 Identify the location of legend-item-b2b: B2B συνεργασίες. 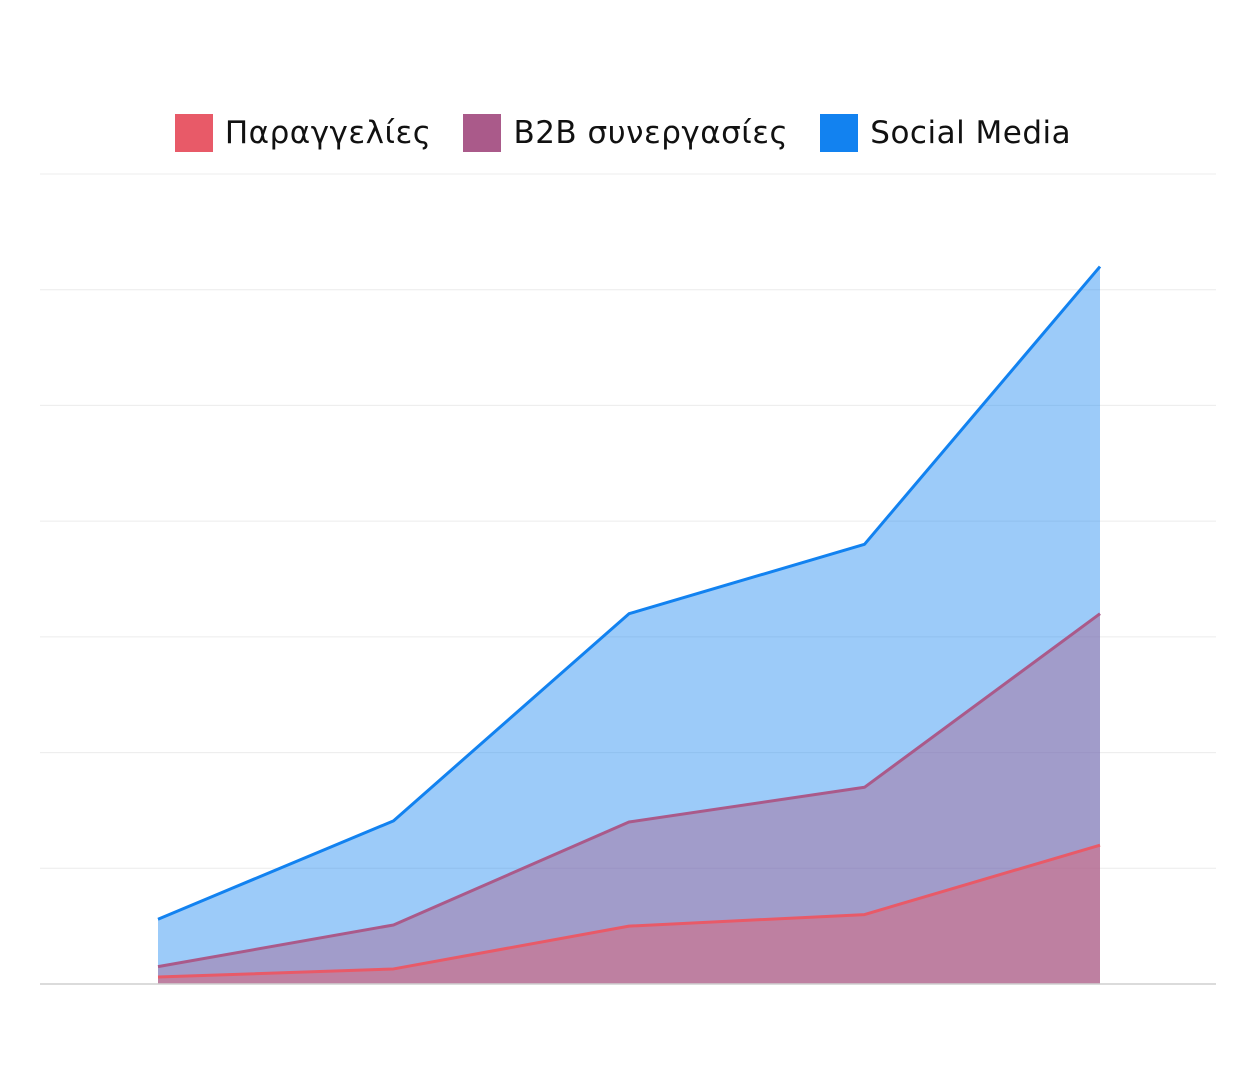
(625, 133).